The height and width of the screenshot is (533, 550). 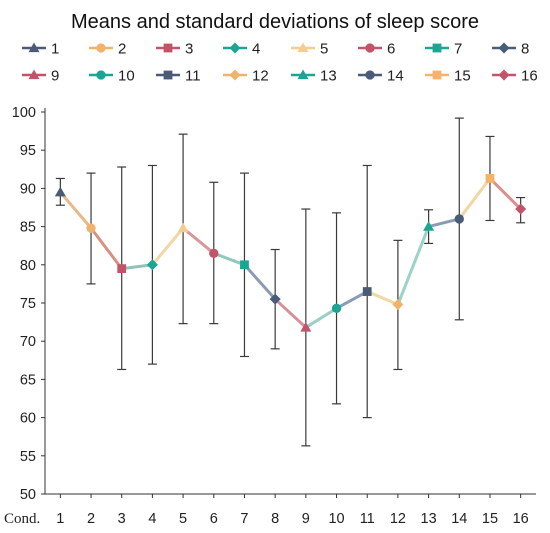 What do you see at coordinates (28, 419) in the screenshot?
I see `y-tick-label: 60` at bounding box center [28, 419].